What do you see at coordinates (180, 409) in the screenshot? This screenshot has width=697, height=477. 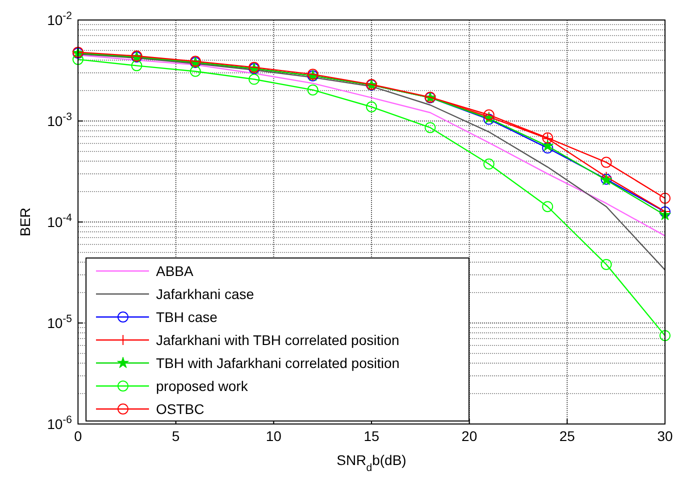 I see `legend-label: OSTBC` at bounding box center [180, 409].